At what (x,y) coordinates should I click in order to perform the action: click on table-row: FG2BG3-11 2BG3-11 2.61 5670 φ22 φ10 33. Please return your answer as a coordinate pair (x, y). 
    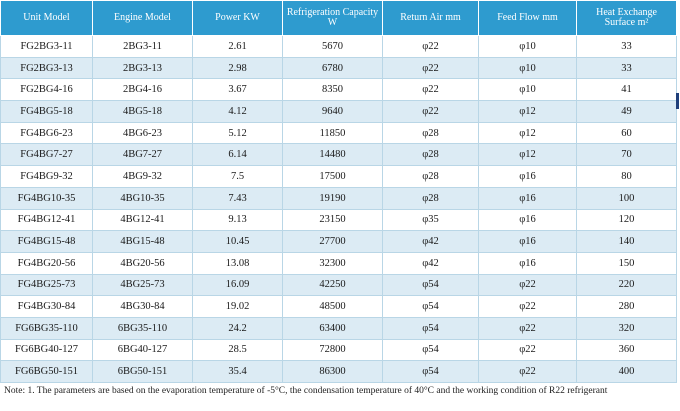
    Looking at the image, I should click on (338, 46).